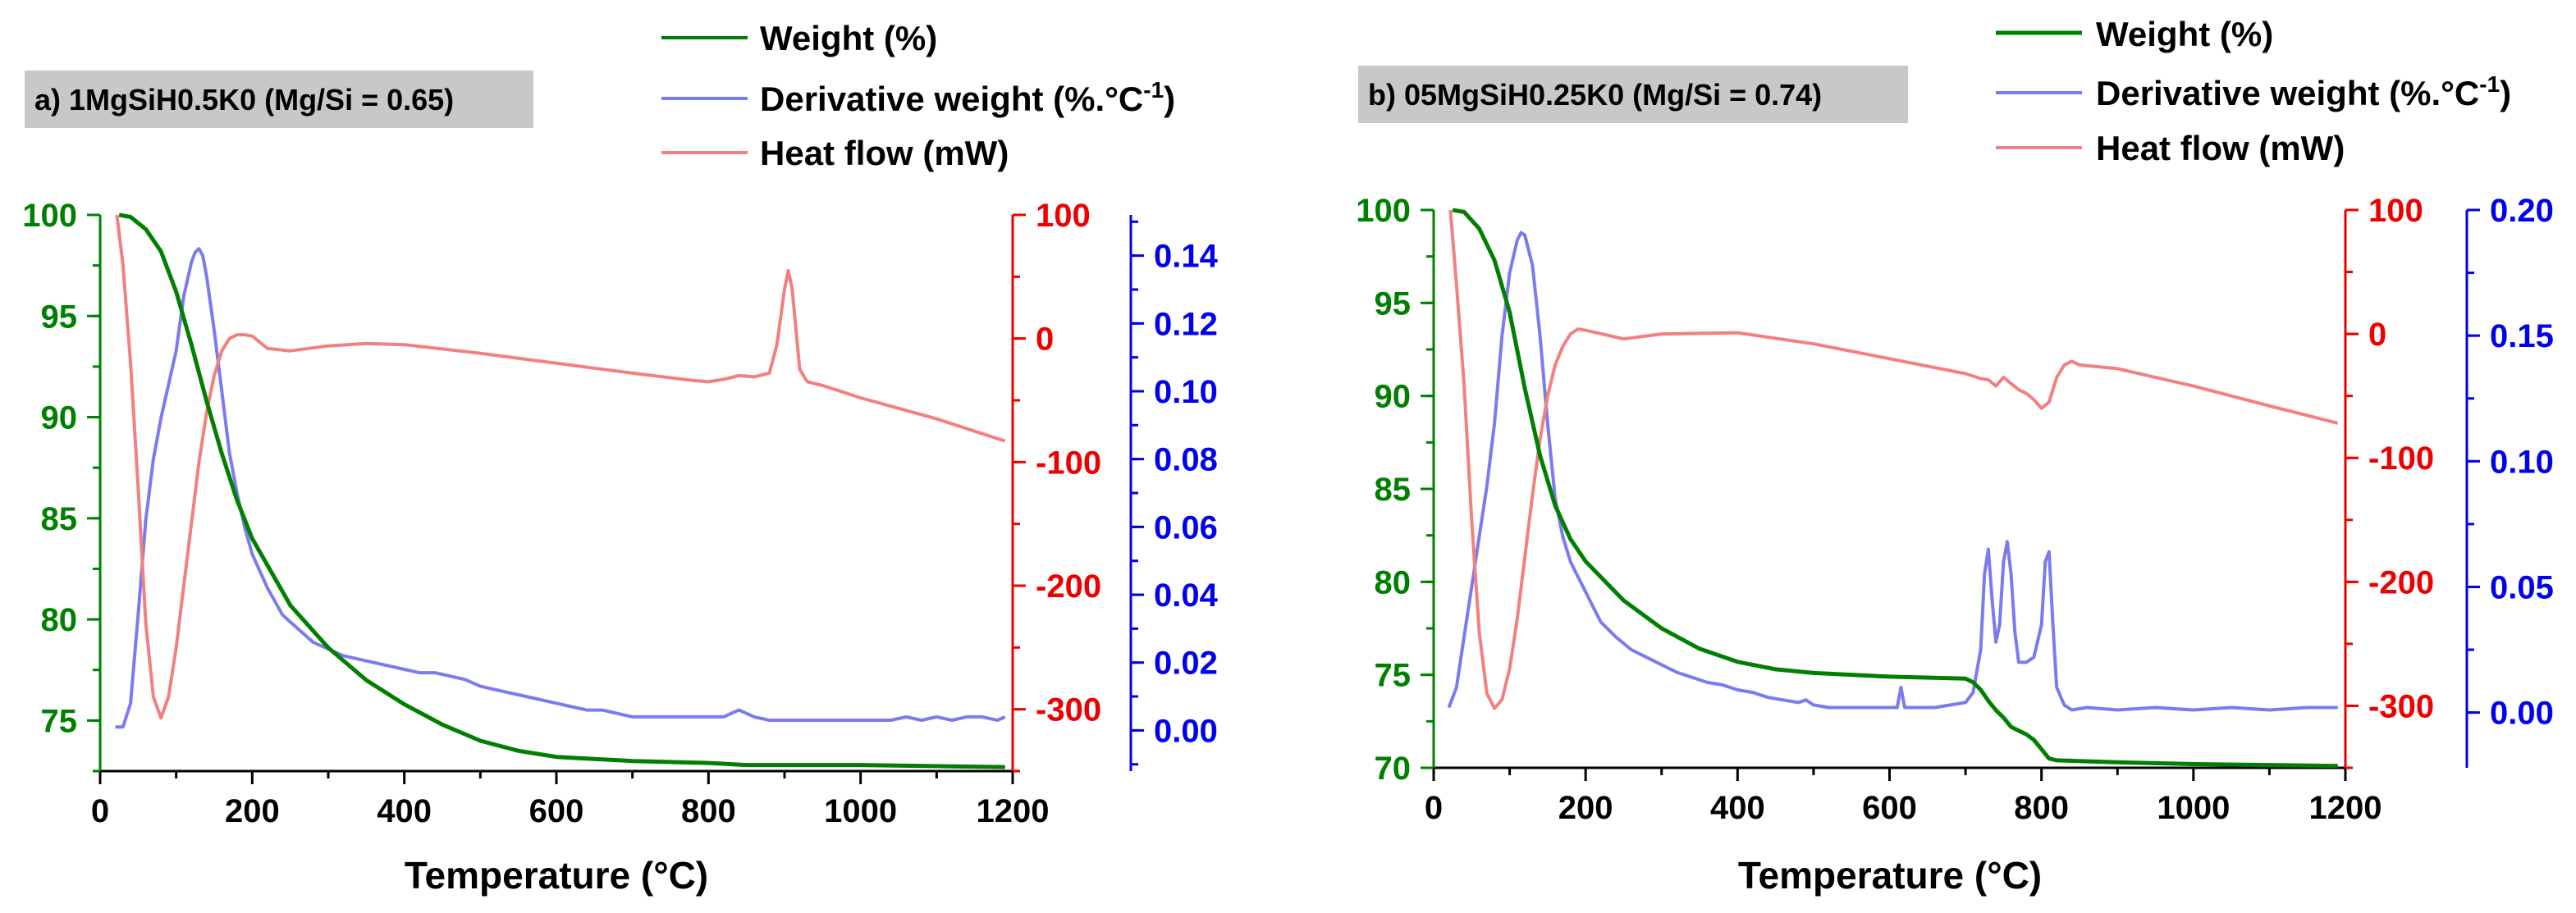  I want to click on panel-a-derivative-tick-label: 0.00, so click(1186, 731).